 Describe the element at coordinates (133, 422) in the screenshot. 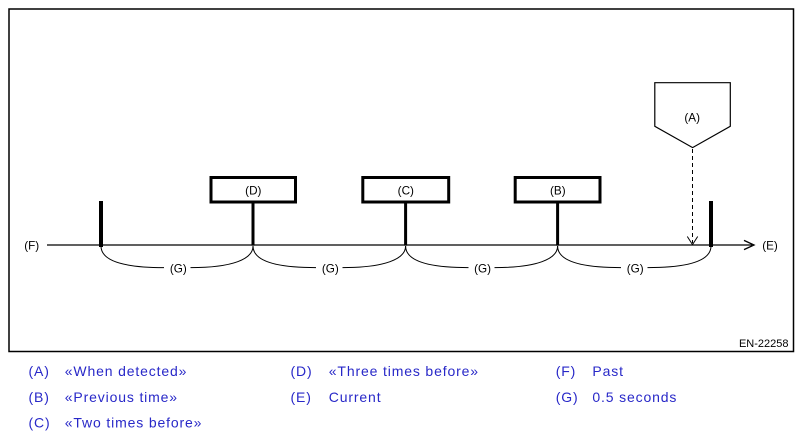

I see `svg-text: «Two times before»` at that location.